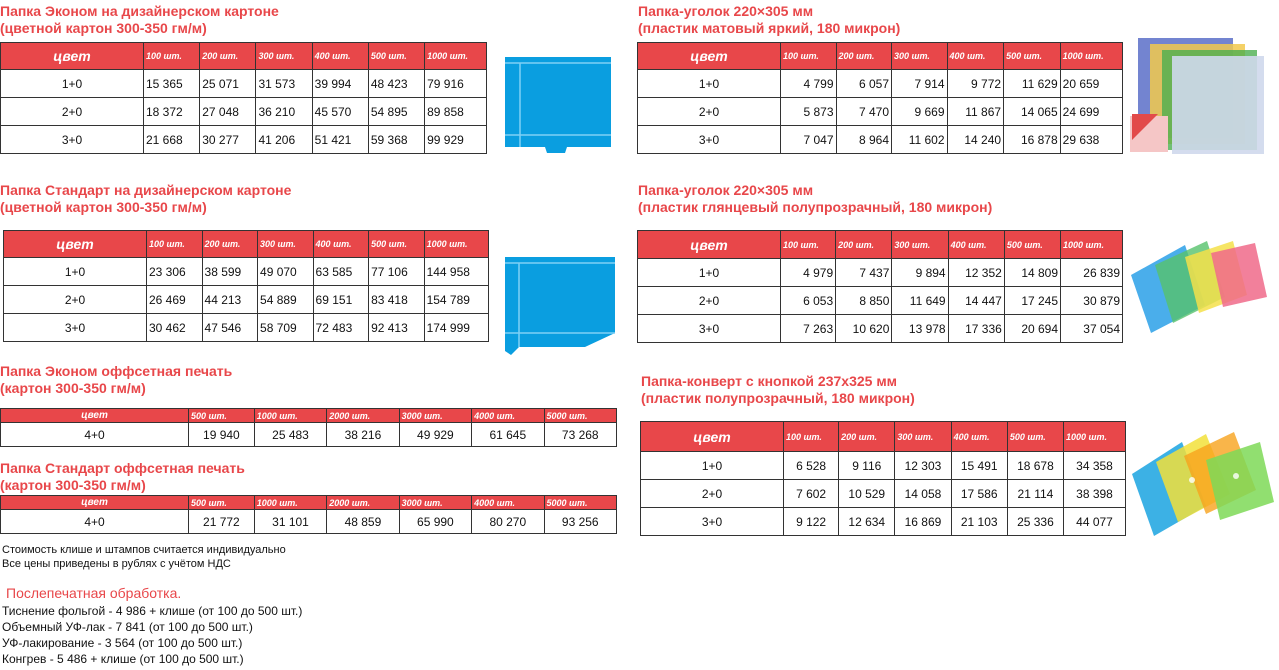  I want to click on cell-price: 144 958, so click(456, 271).